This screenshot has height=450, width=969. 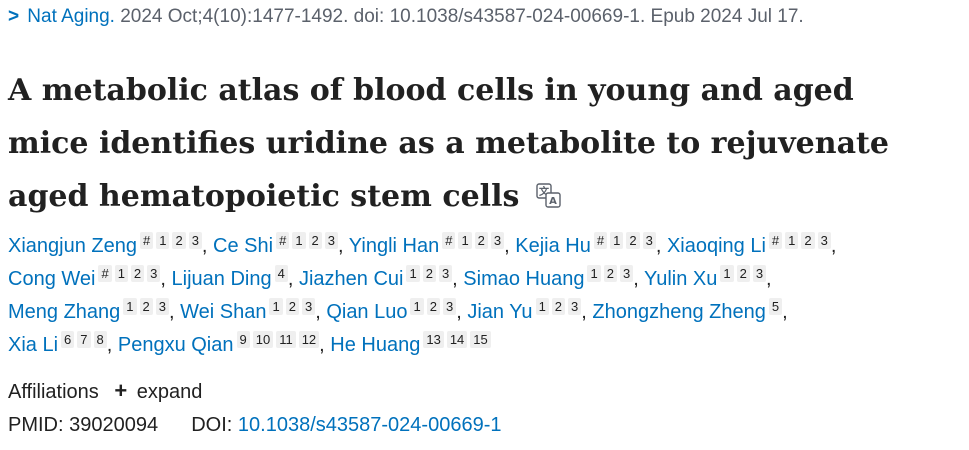 I want to click on chevron-right-icon: >, so click(x=14, y=16).